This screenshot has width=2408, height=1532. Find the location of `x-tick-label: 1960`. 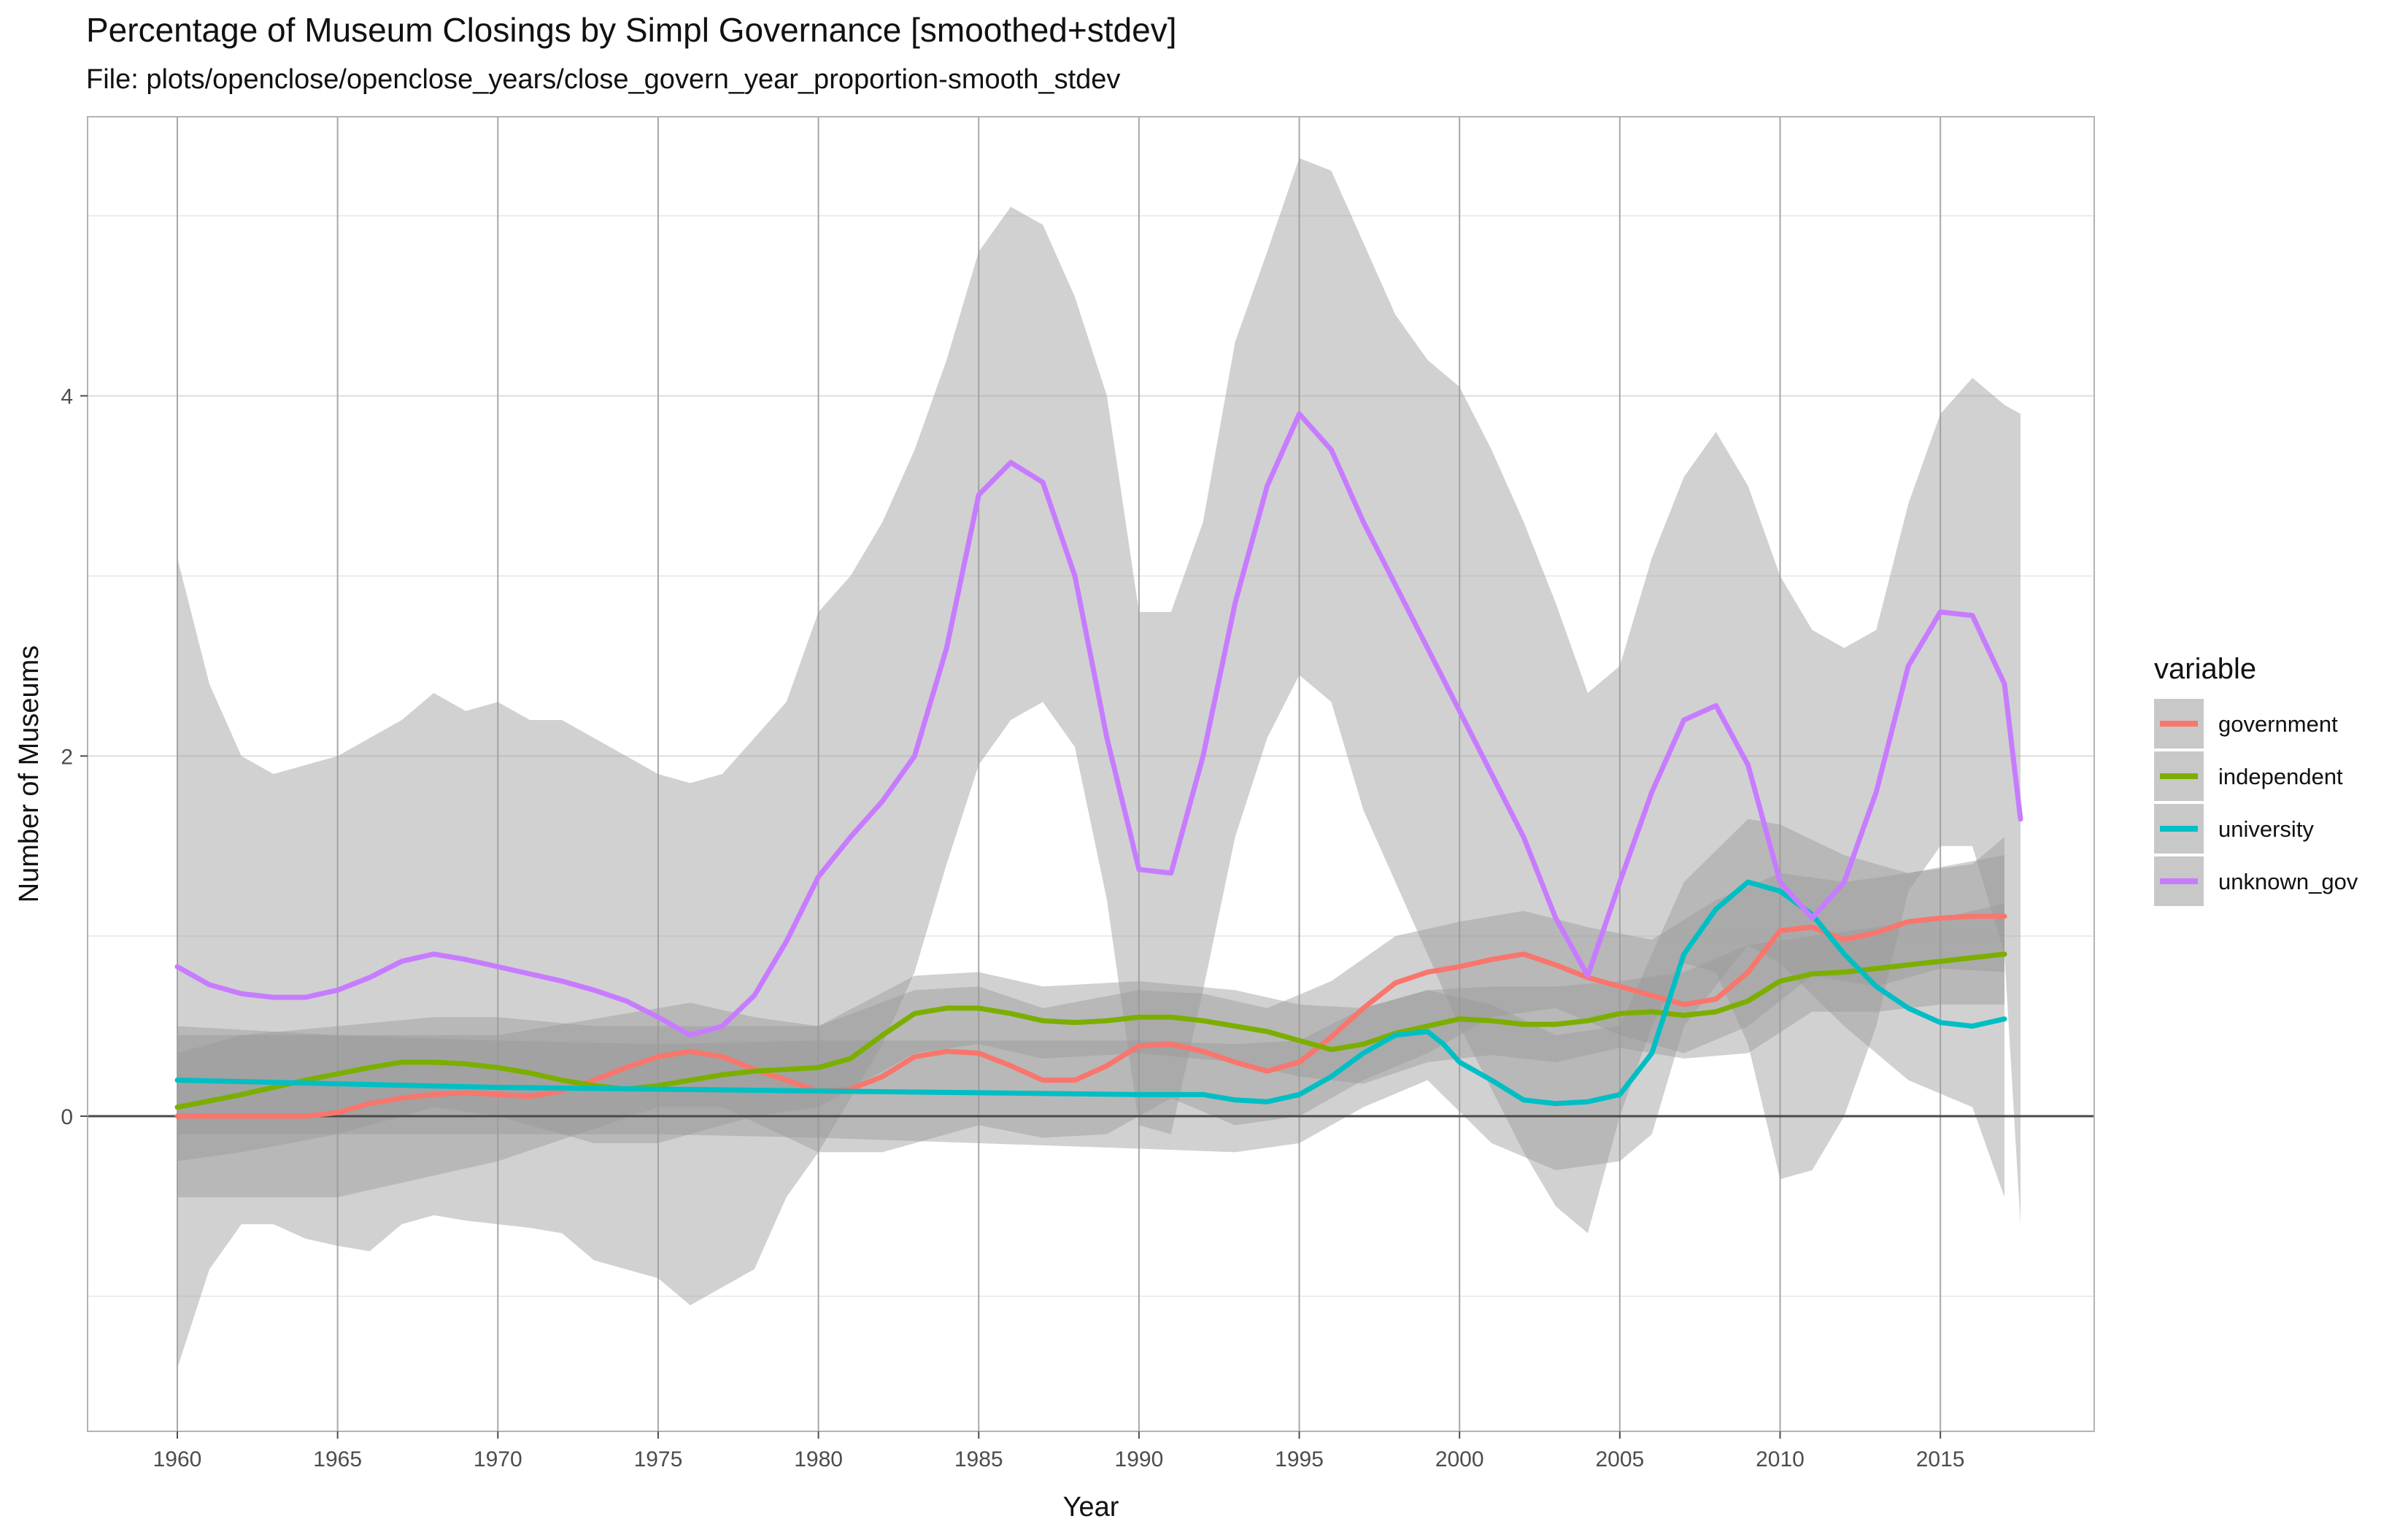

x-tick-label: 1960 is located at coordinates (177, 1459).